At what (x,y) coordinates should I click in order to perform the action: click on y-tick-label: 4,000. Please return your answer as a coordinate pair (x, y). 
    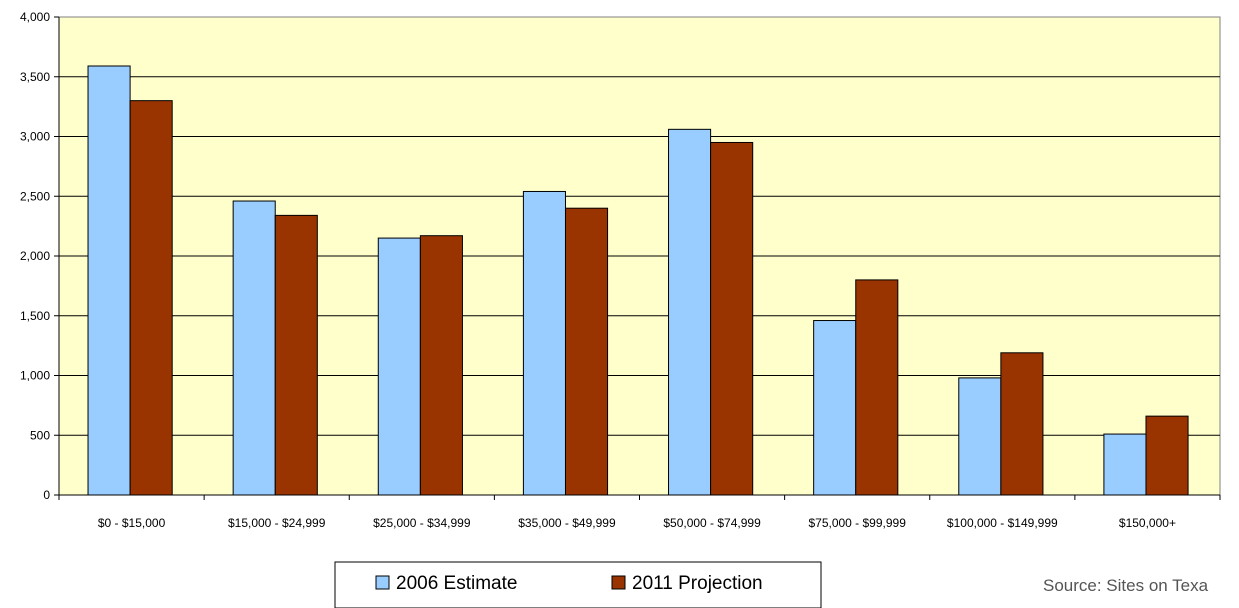
    Looking at the image, I should click on (35, 17).